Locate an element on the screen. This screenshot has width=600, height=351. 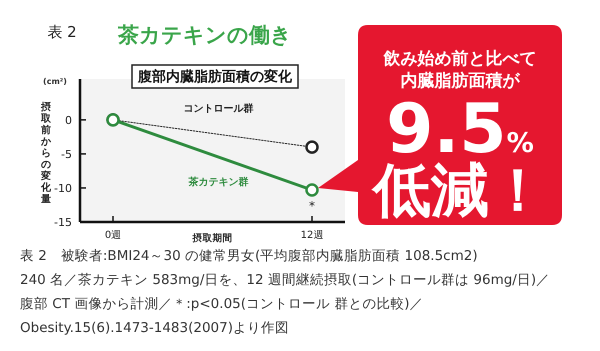
chart-subtitle: 腹部内臓脂肪面積の変化 is located at coordinates (215, 76).